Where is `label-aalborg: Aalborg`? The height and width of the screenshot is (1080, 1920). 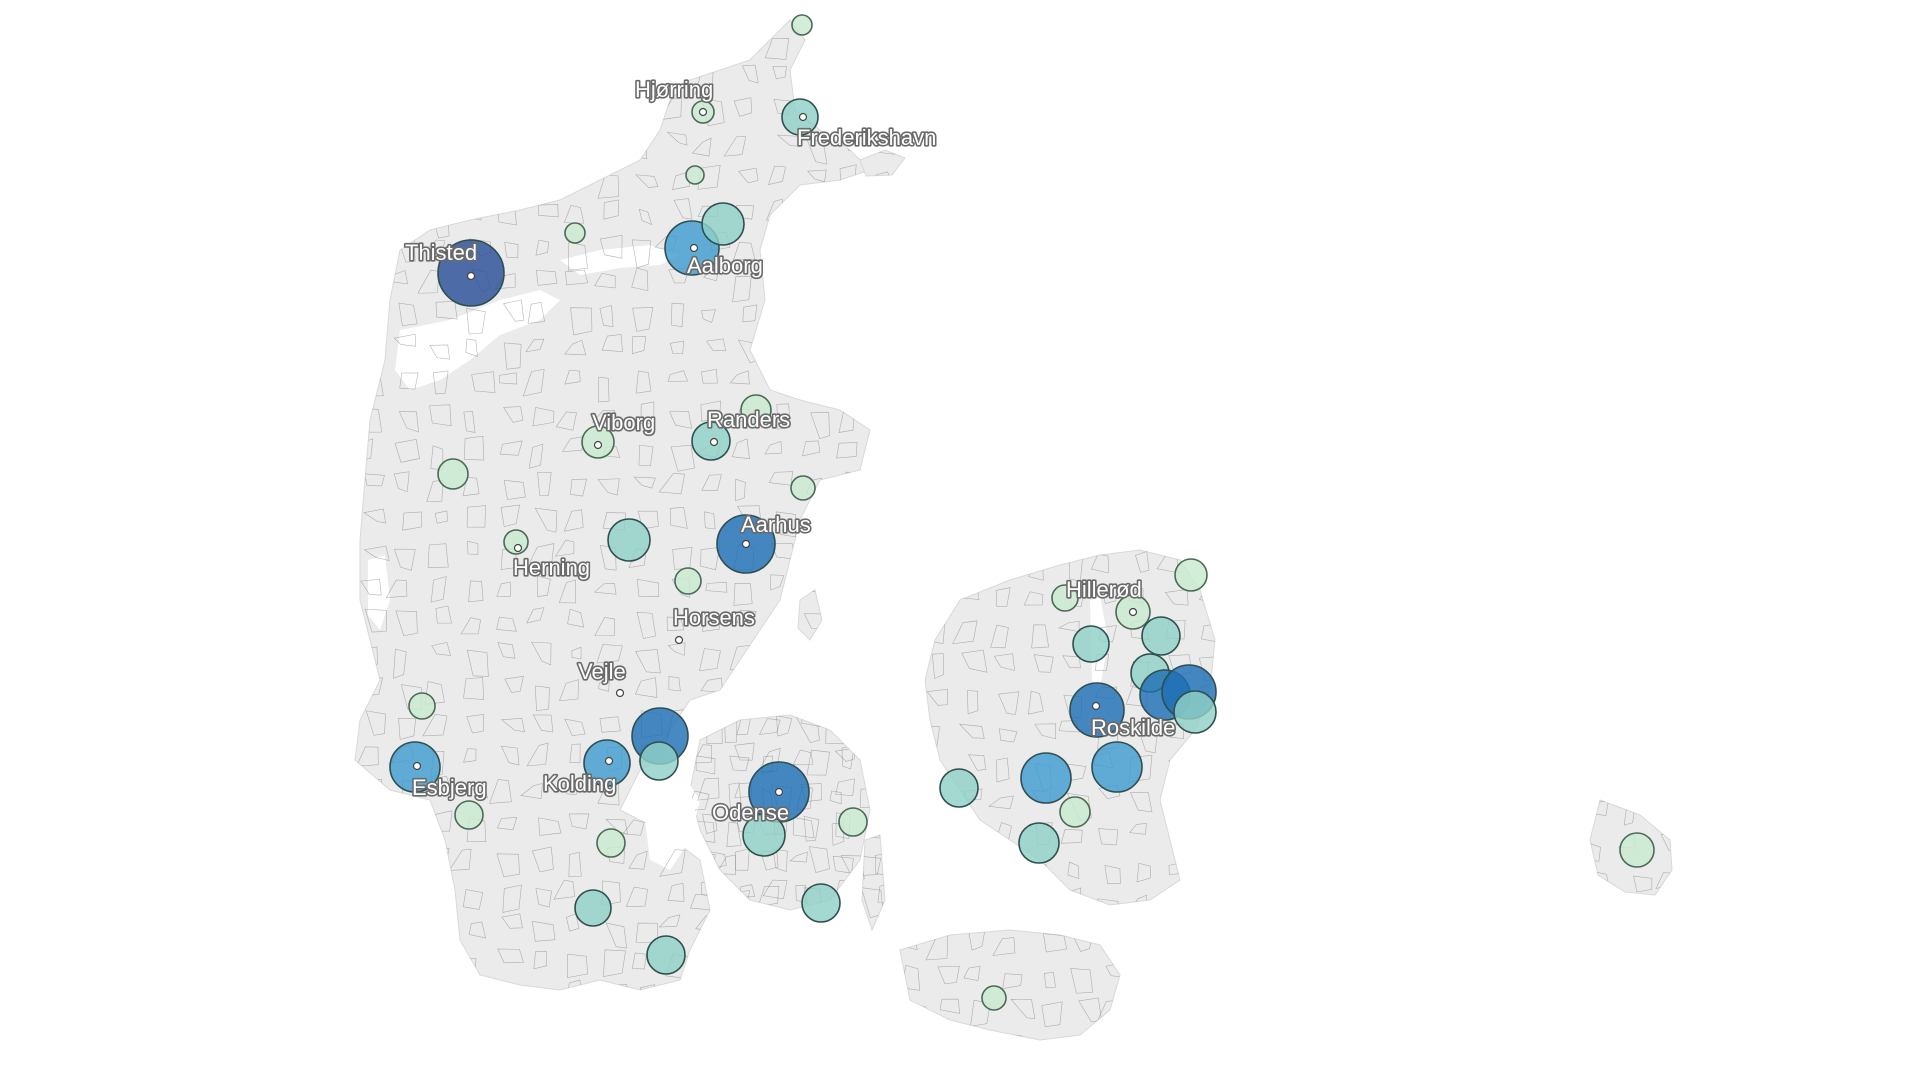 label-aalborg: Aalborg is located at coordinates (725, 265).